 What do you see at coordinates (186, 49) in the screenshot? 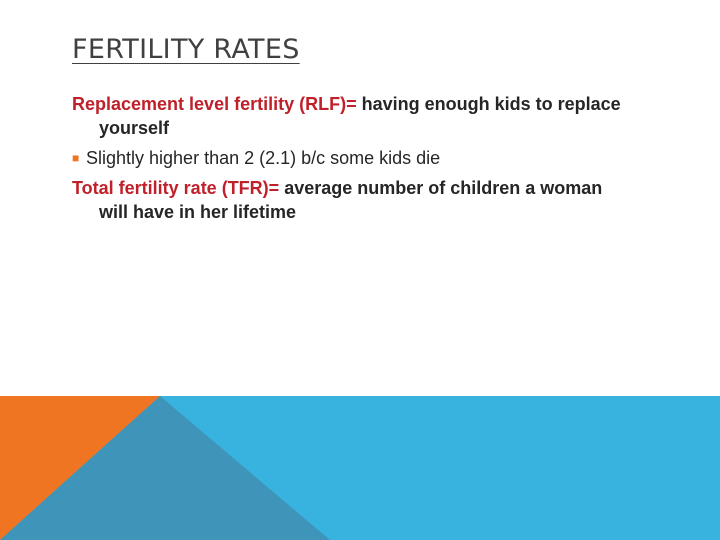
I see `slide-title: FERTILITY RATES` at bounding box center [186, 49].